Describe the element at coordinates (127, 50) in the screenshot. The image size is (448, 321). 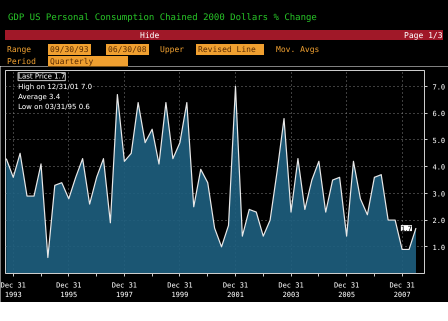
I see `text: 06/30/08` at that location.